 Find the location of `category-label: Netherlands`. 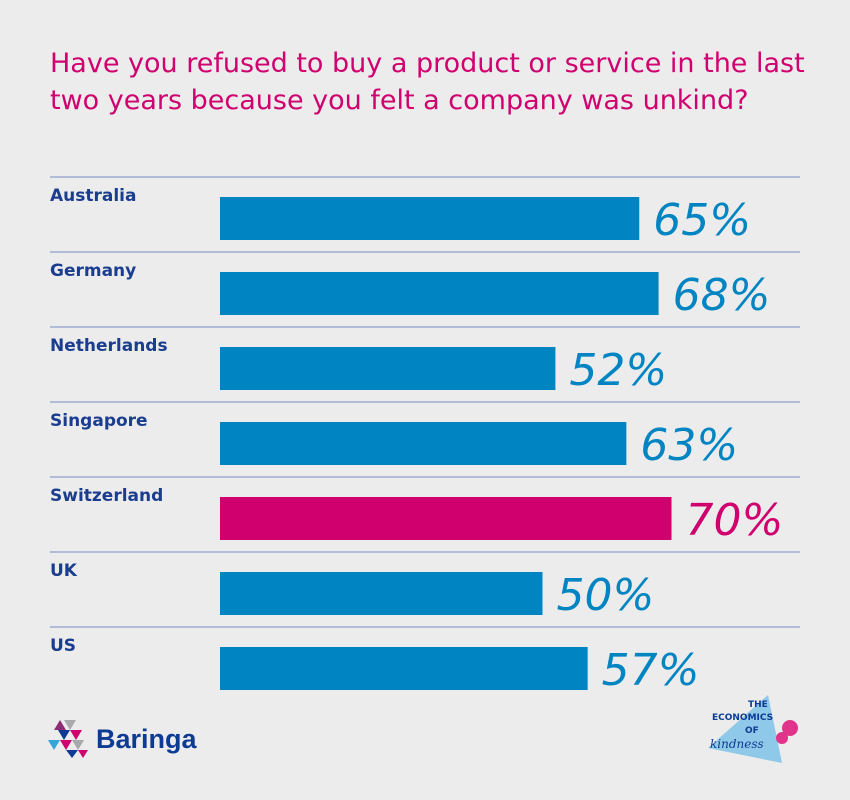

category-label: Netherlands is located at coordinates (109, 346).